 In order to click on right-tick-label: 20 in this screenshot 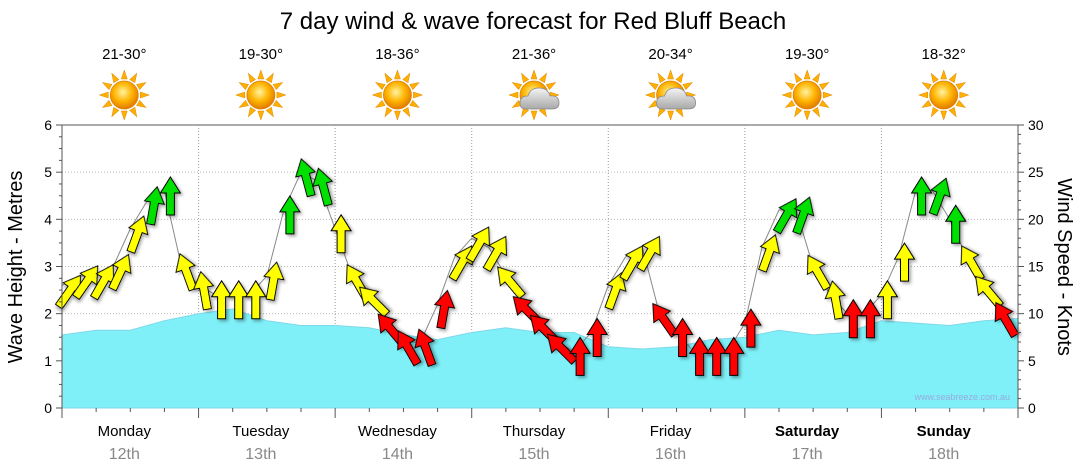, I will do `click(1036, 219)`.